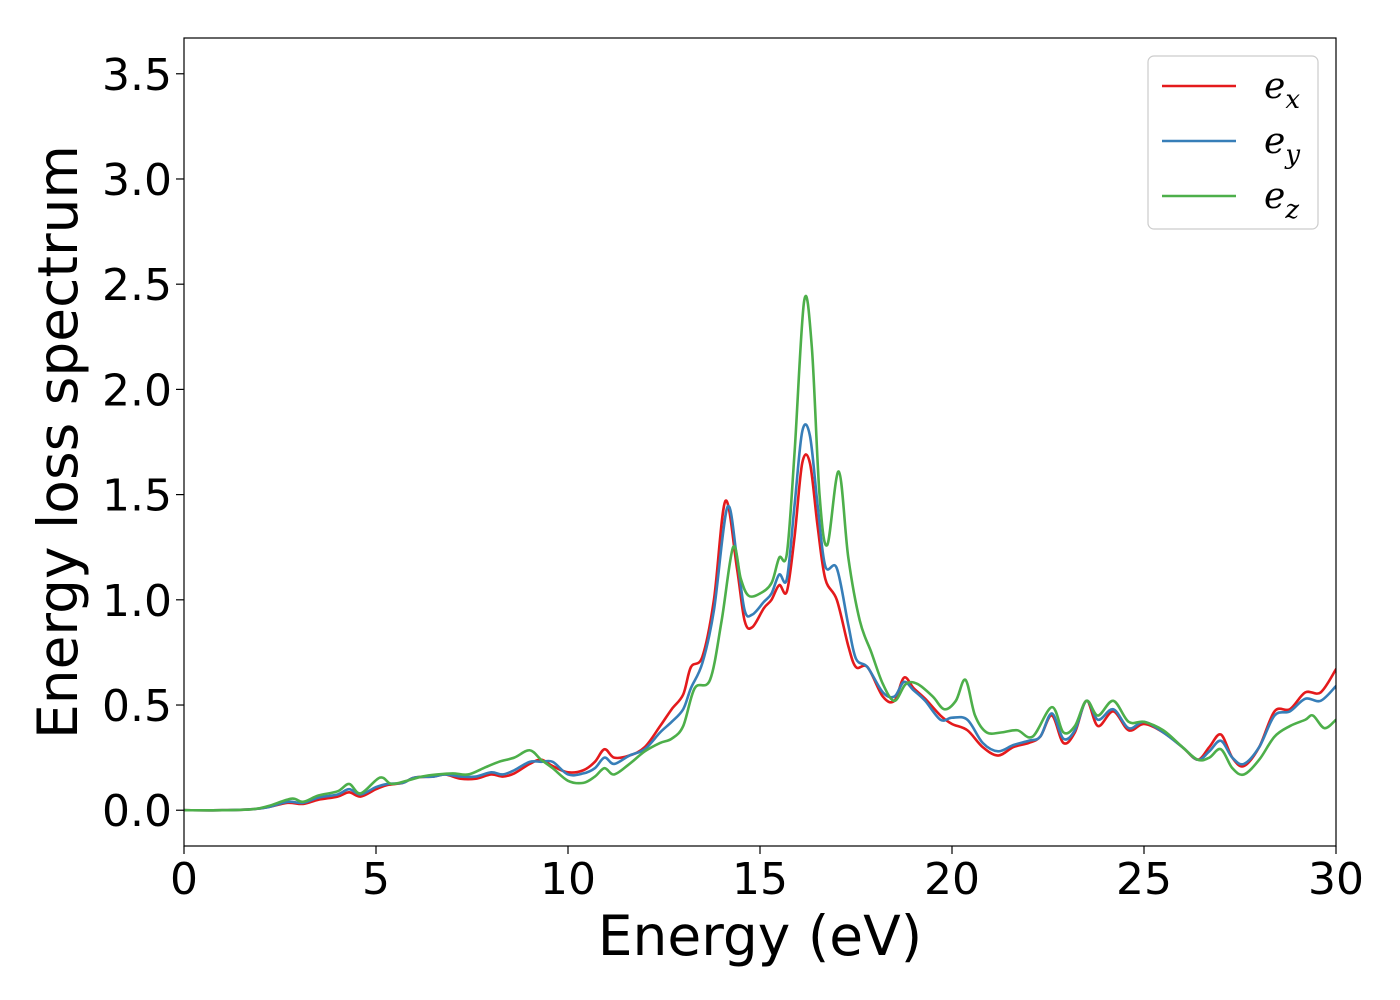  What do you see at coordinates (137, 75) in the screenshot?
I see `y-tick-label: 3.5` at bounding box center [137, 75].